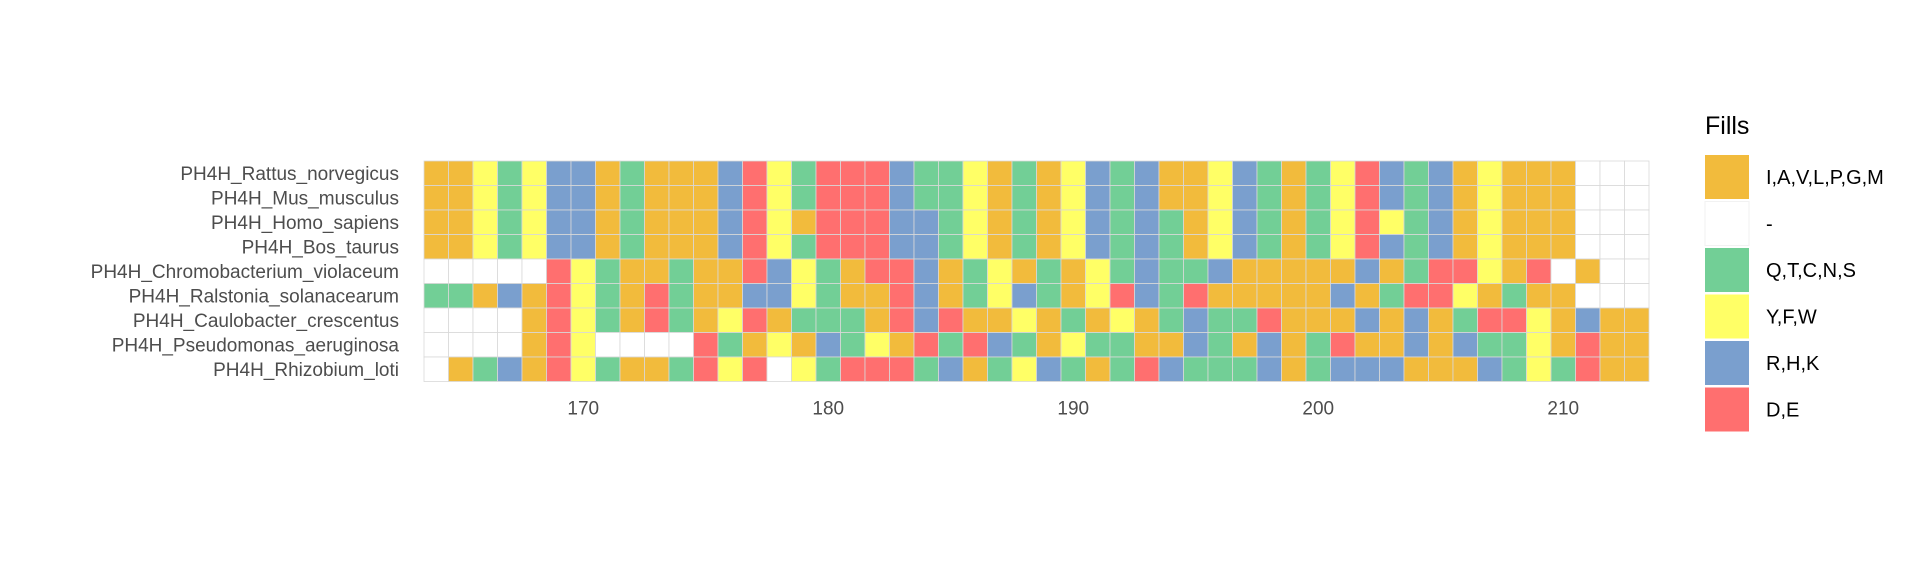  What do you see at coordinates (264, 296) in the screenshot?
I see `row-label: PH4H_Ralstonia_solanacearum` at bounding box center [264, 296].